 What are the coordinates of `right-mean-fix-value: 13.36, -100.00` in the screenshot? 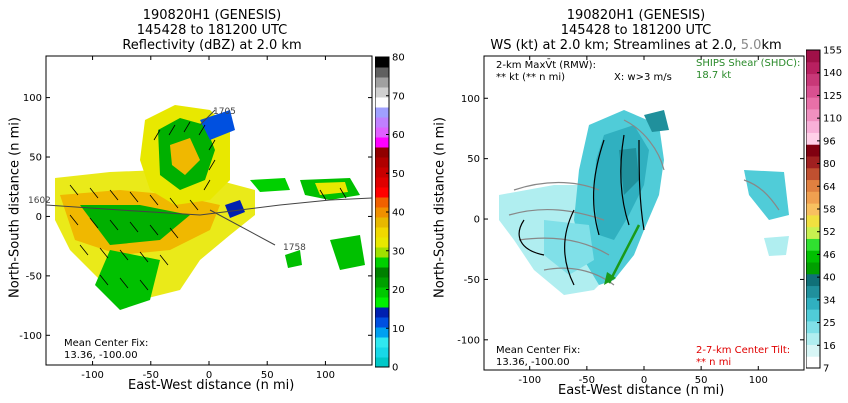 It's located at (533, 362).